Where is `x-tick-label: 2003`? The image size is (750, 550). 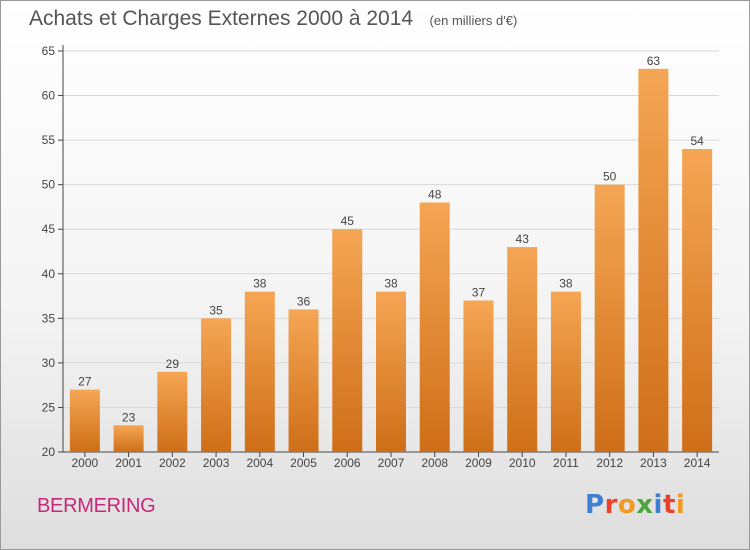 x-tick-label: 2003 is located at coordinates (216, 463).